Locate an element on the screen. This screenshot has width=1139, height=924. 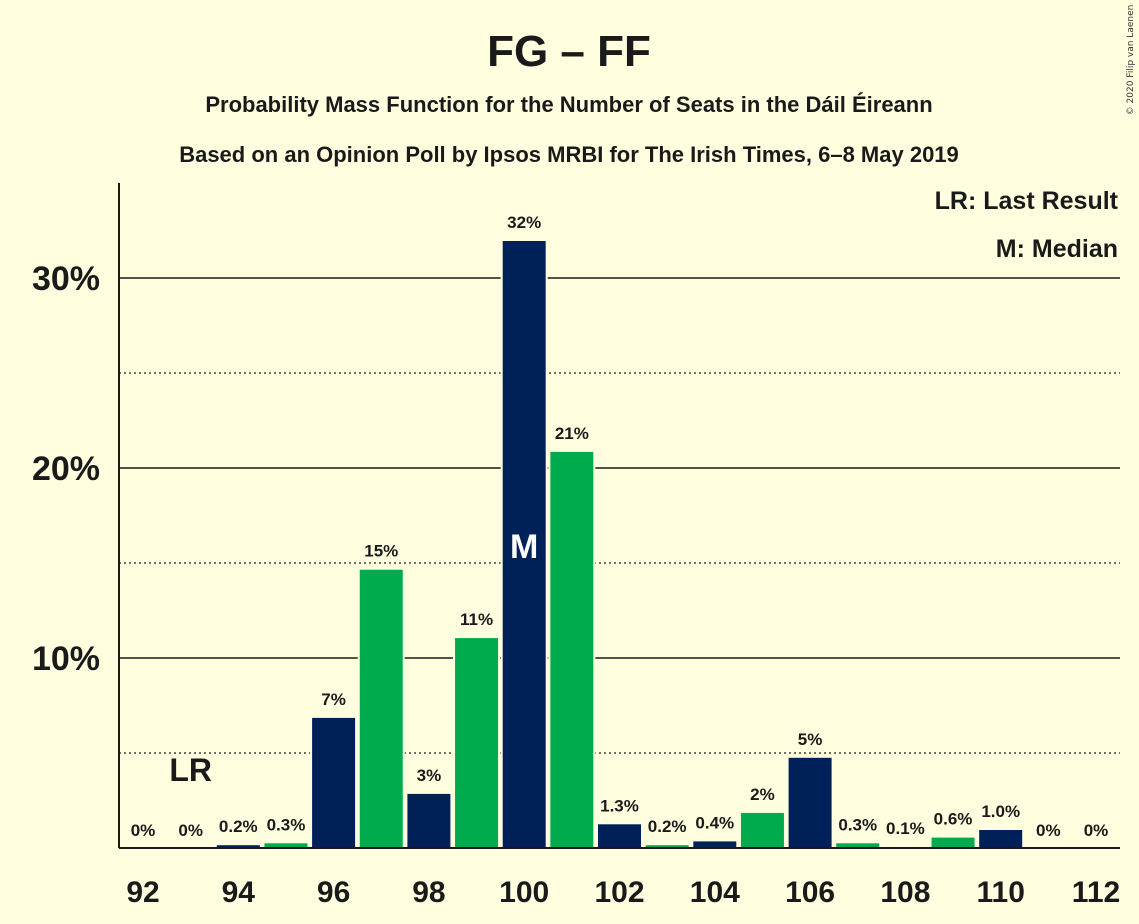
data-label-94: 0.2% is located at coordinates (238, 826).